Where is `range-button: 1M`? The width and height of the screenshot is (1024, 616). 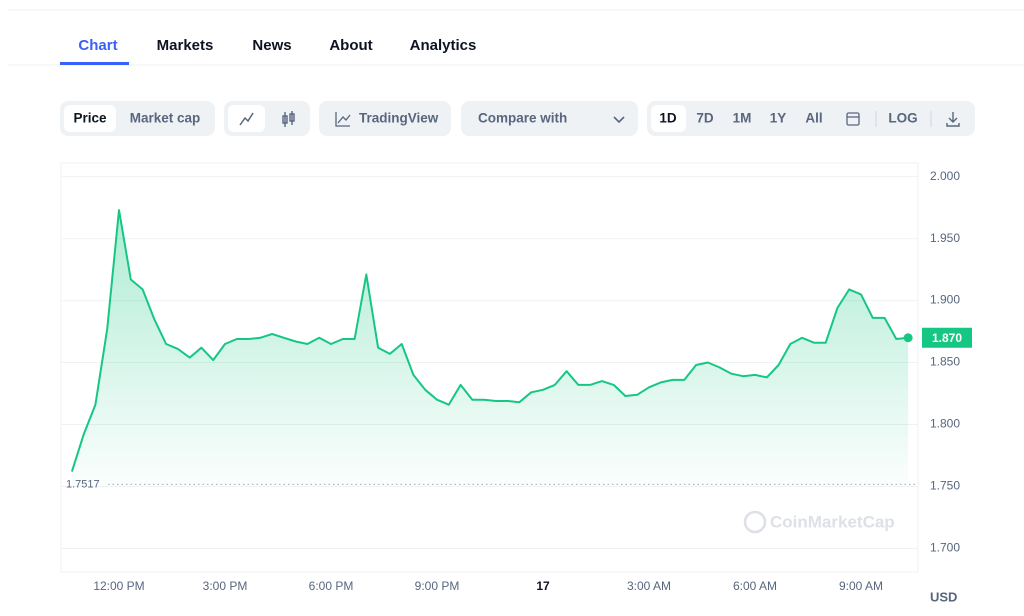 range-button: 1M is located at coordinates (742, 118).